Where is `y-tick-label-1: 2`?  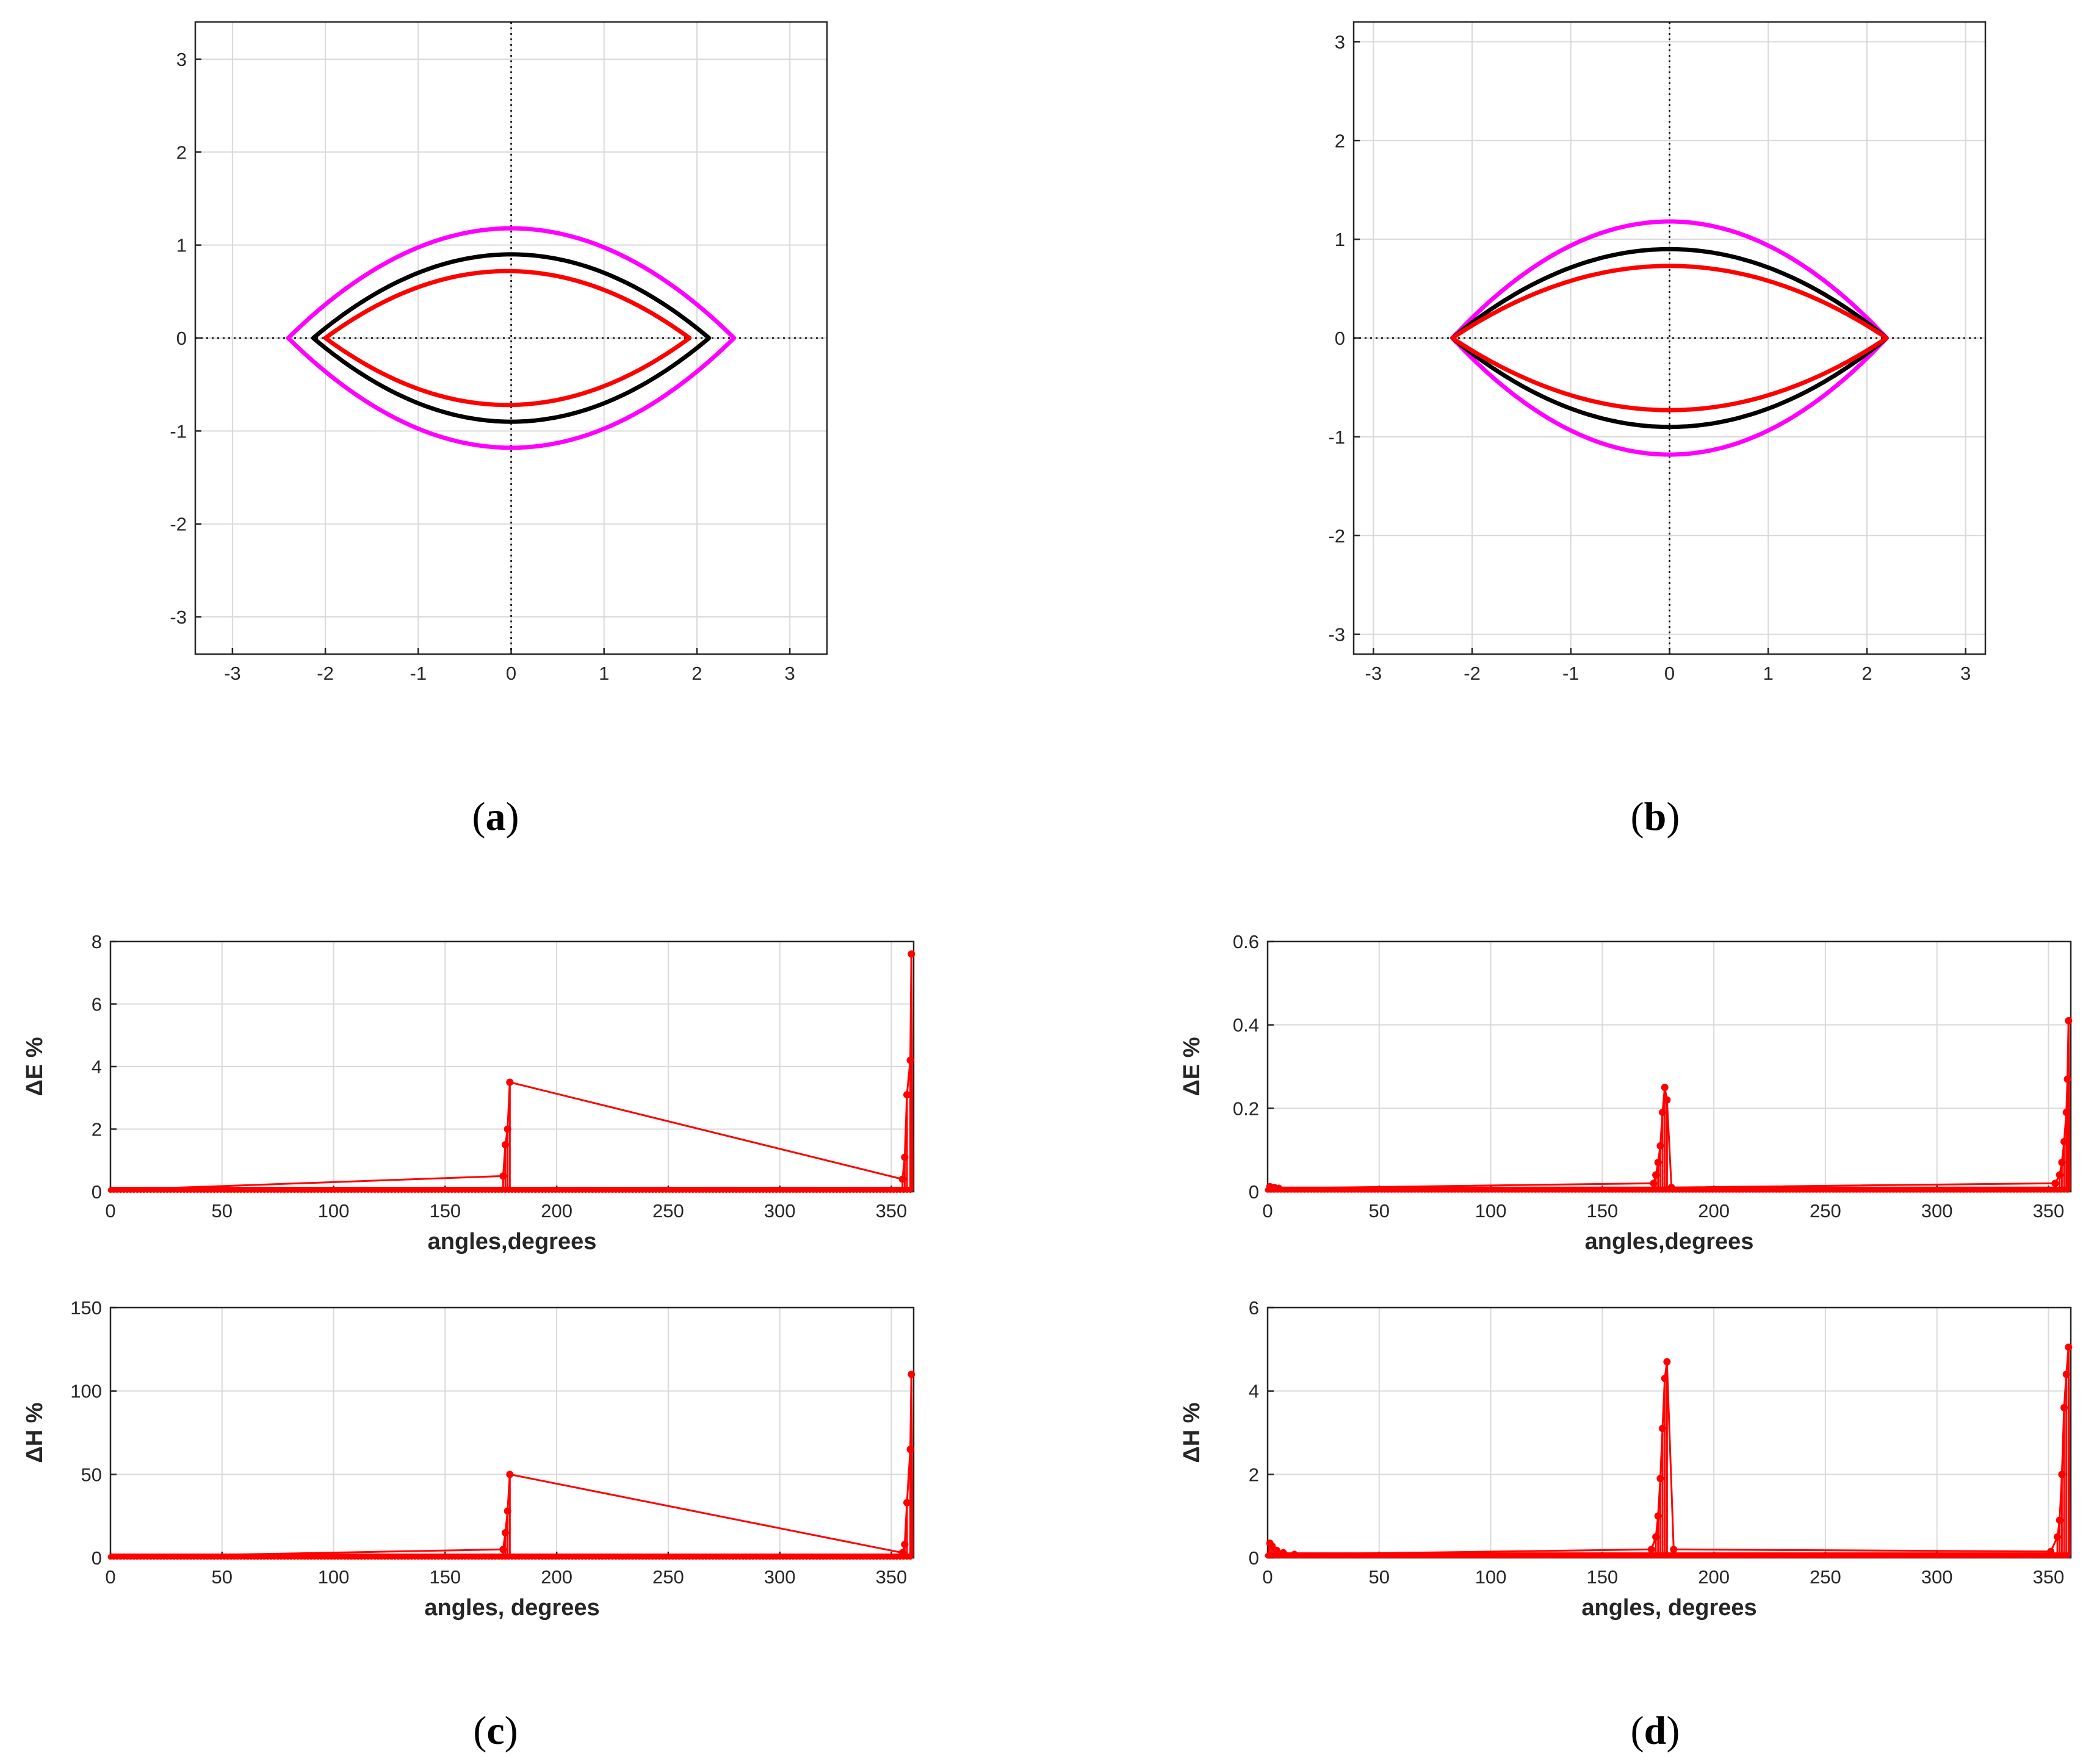 y-tick-label-1: 2 is located at coordinates (97, 1129).